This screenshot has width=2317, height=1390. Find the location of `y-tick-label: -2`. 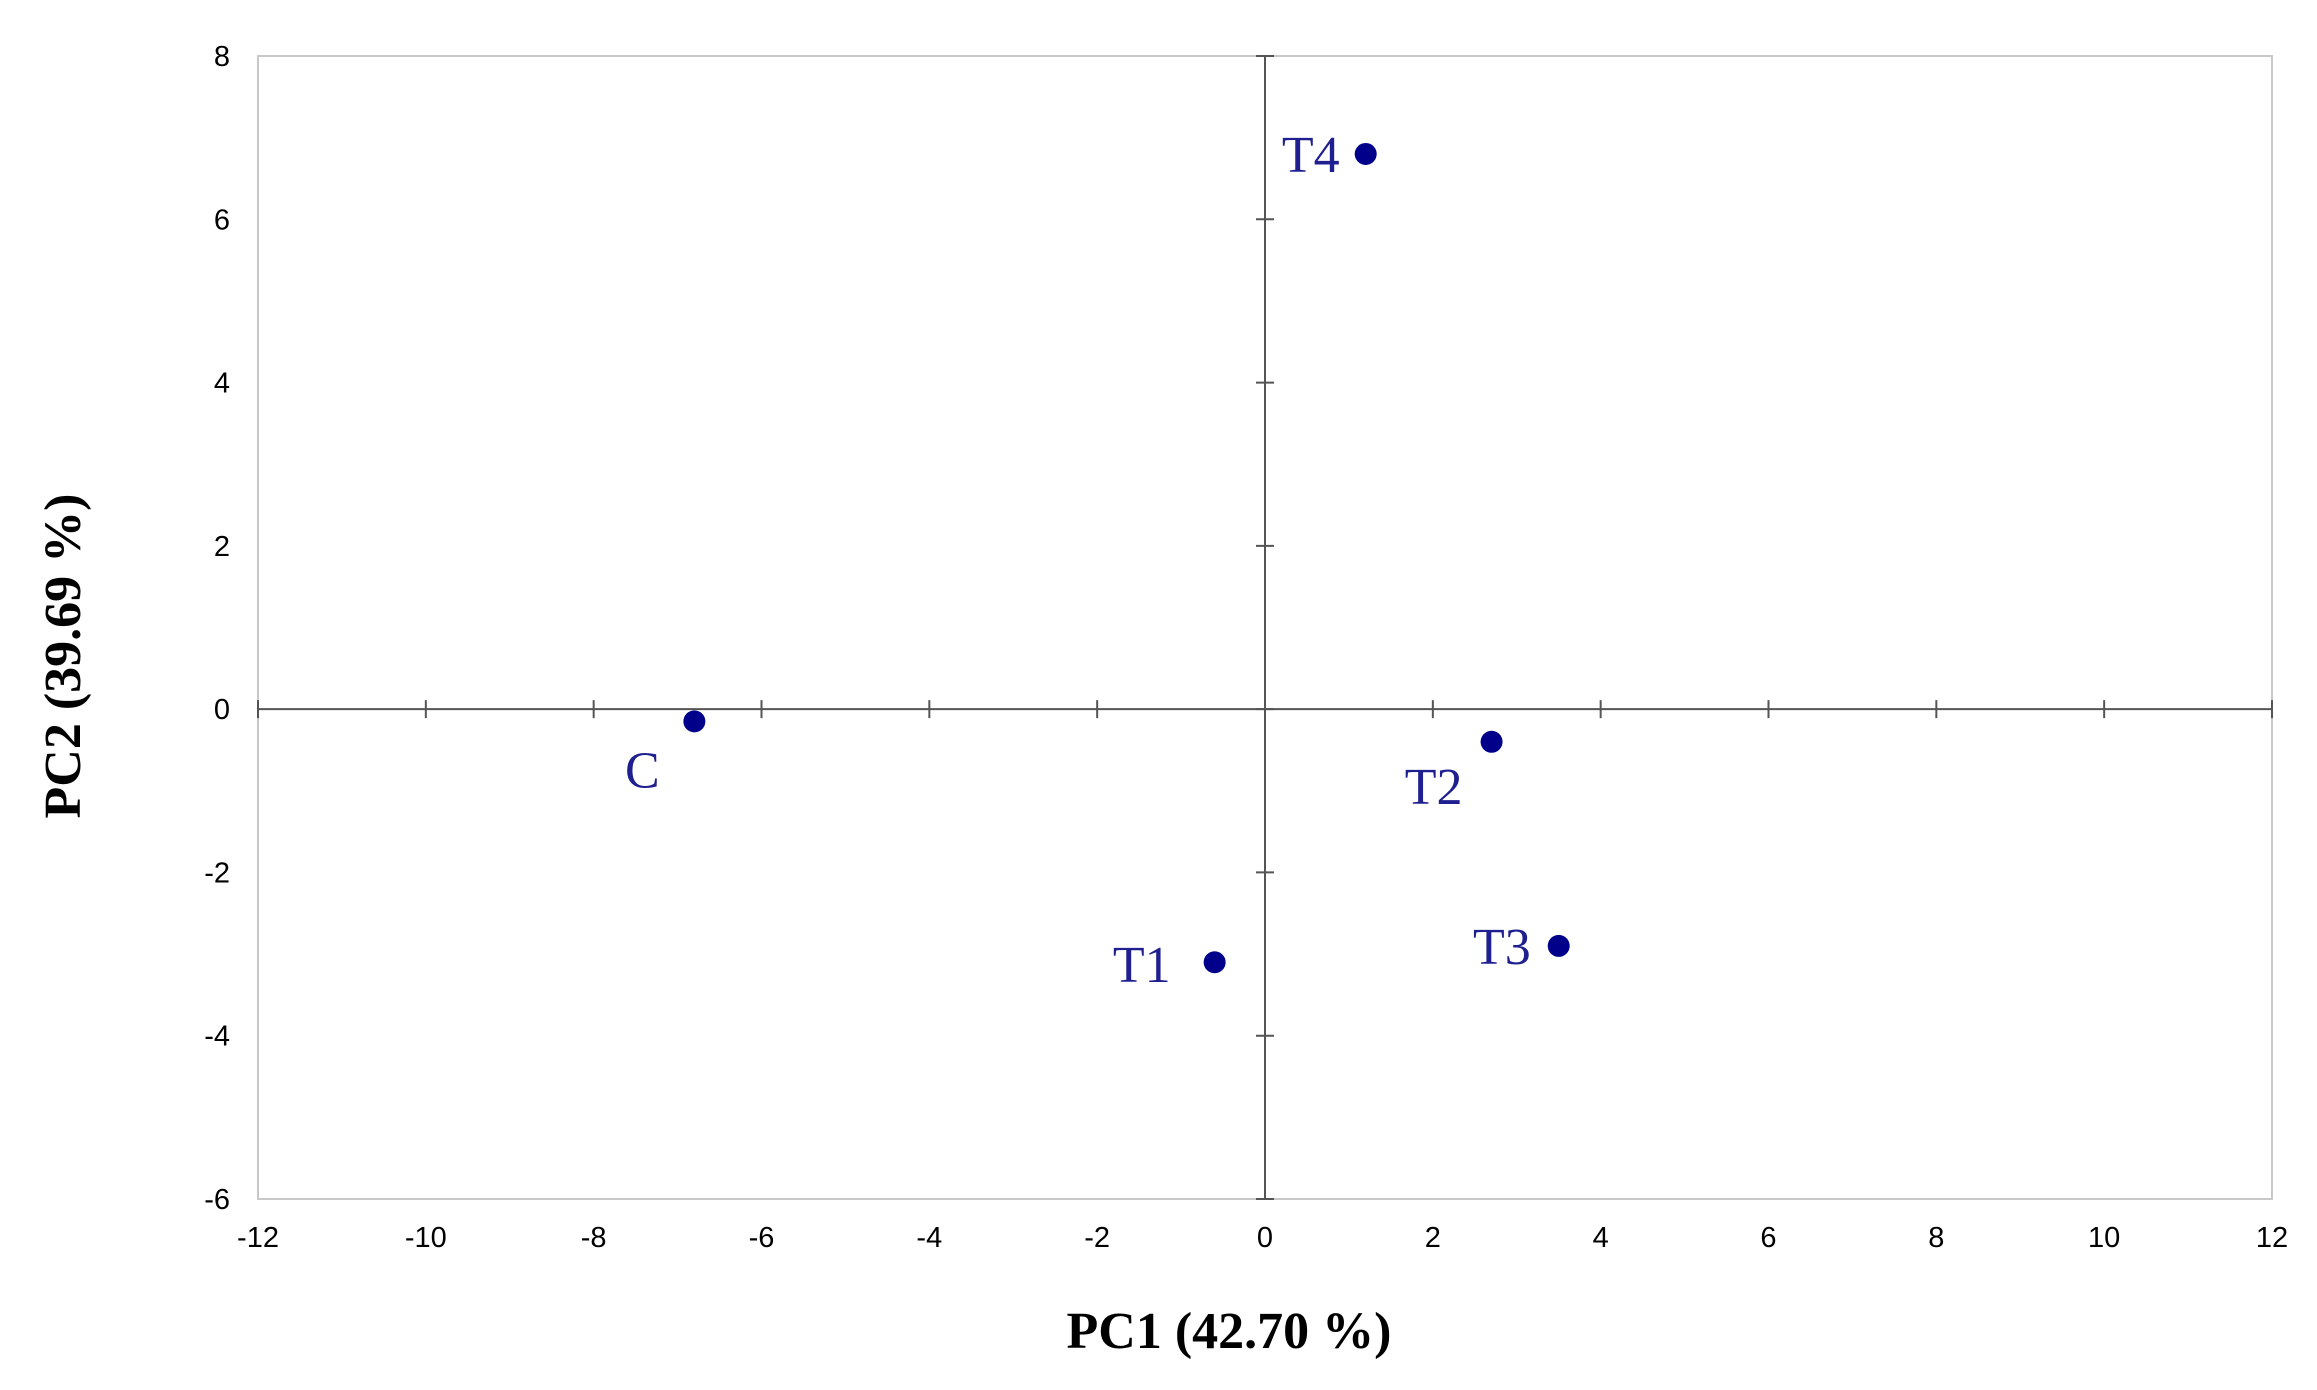

y-tick-label: -2 is located at coordinates (217, 873).